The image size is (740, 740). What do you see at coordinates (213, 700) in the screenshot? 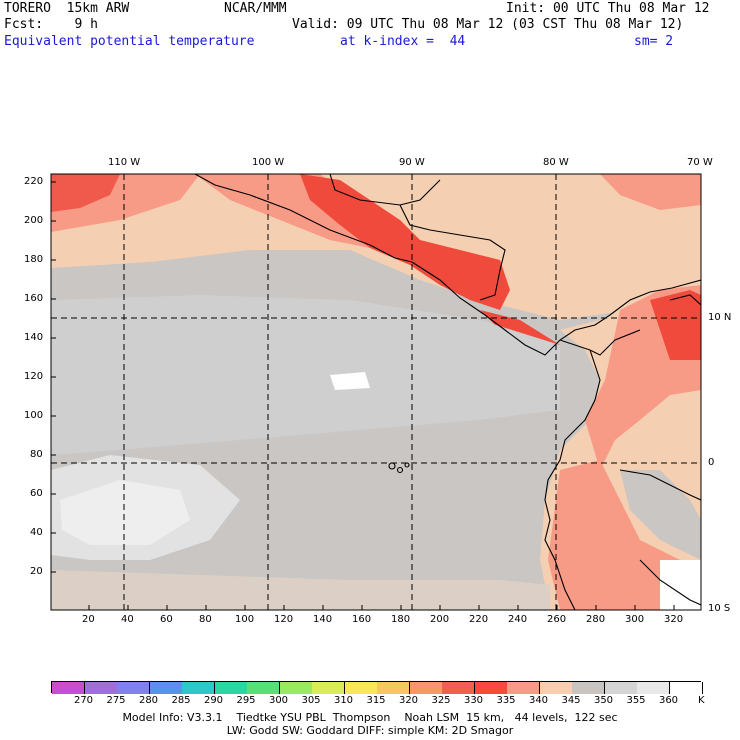
I see `colorbar-label: 290` at bounding box center [213, 700].